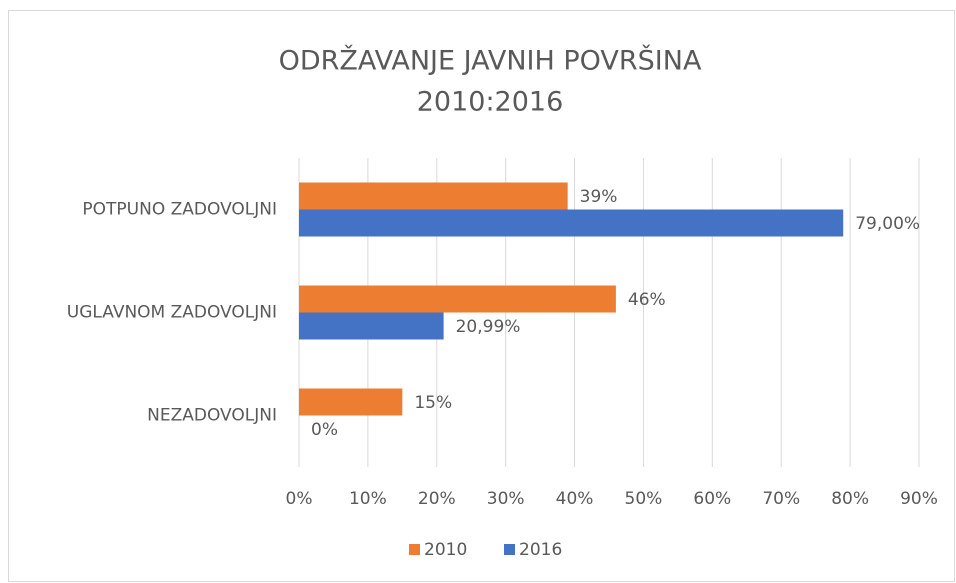 The height and width of the screenshot is (583, 956). I want to click on y-tick-label: NEZADOVOLJNI, so click(212, 416).